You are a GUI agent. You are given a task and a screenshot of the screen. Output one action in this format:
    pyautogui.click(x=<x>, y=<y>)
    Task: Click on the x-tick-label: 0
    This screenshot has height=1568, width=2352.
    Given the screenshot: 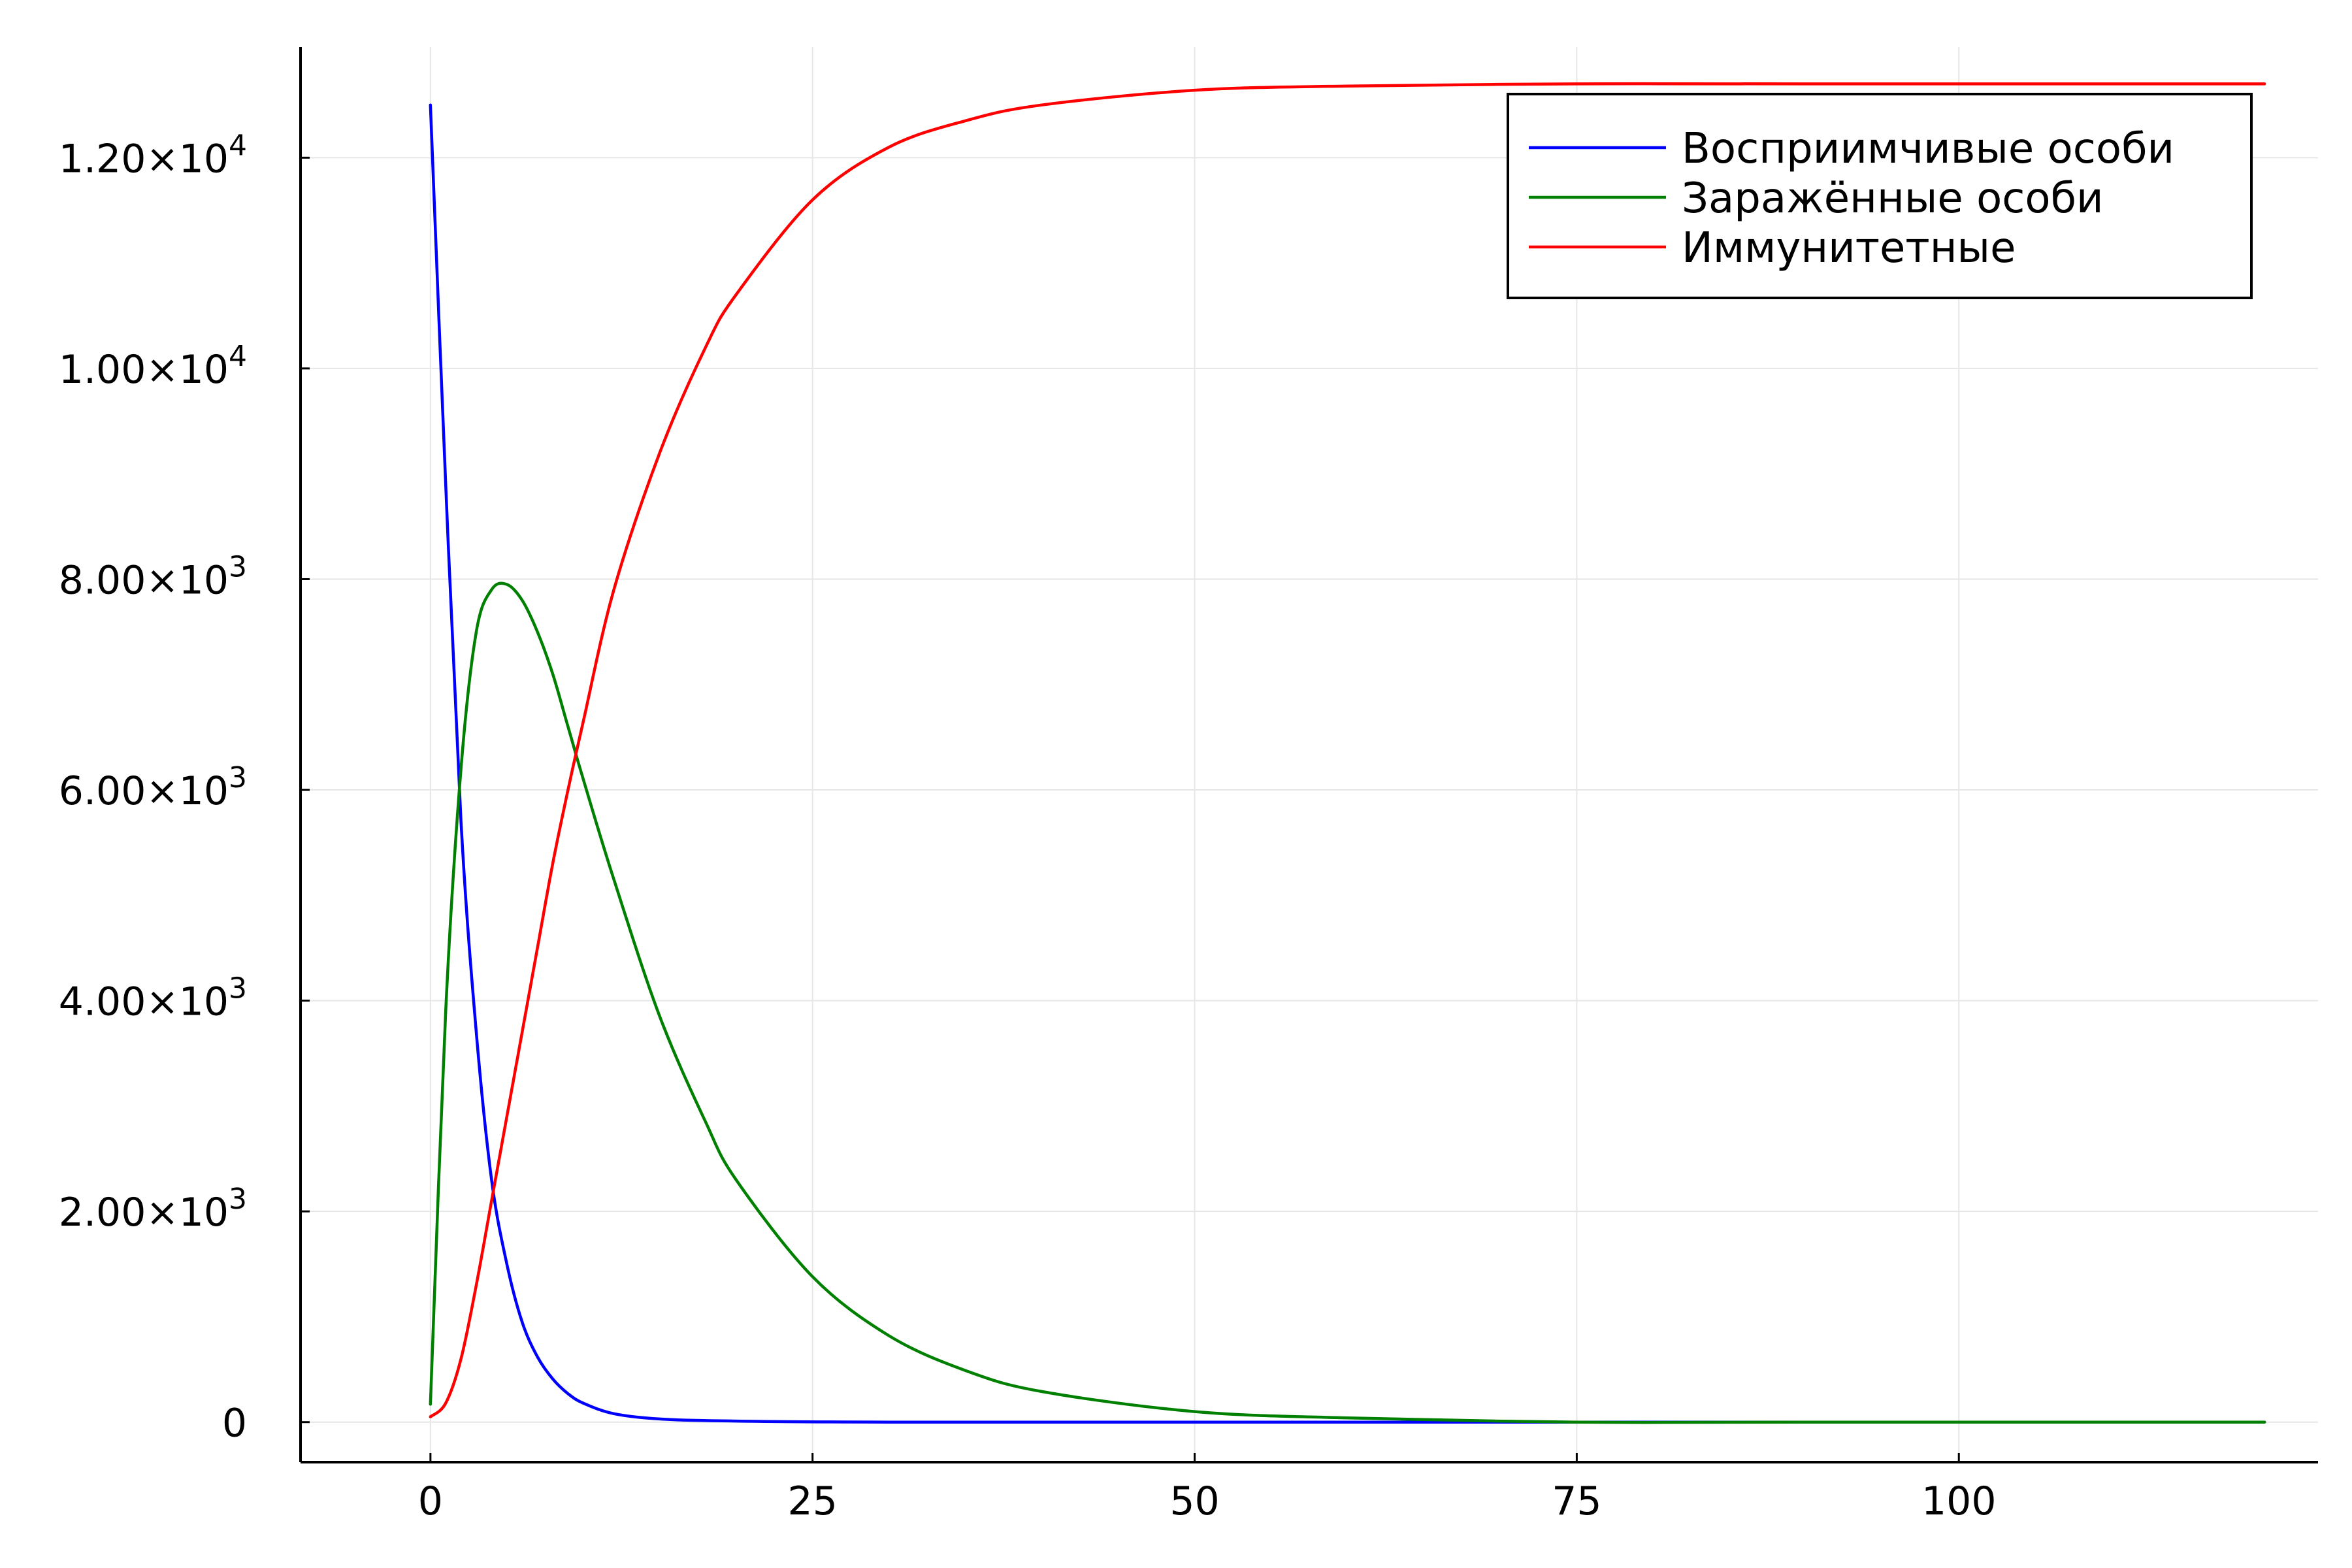 What is the action you would take?
    pyautogui.click(x=430, y=1501)
    